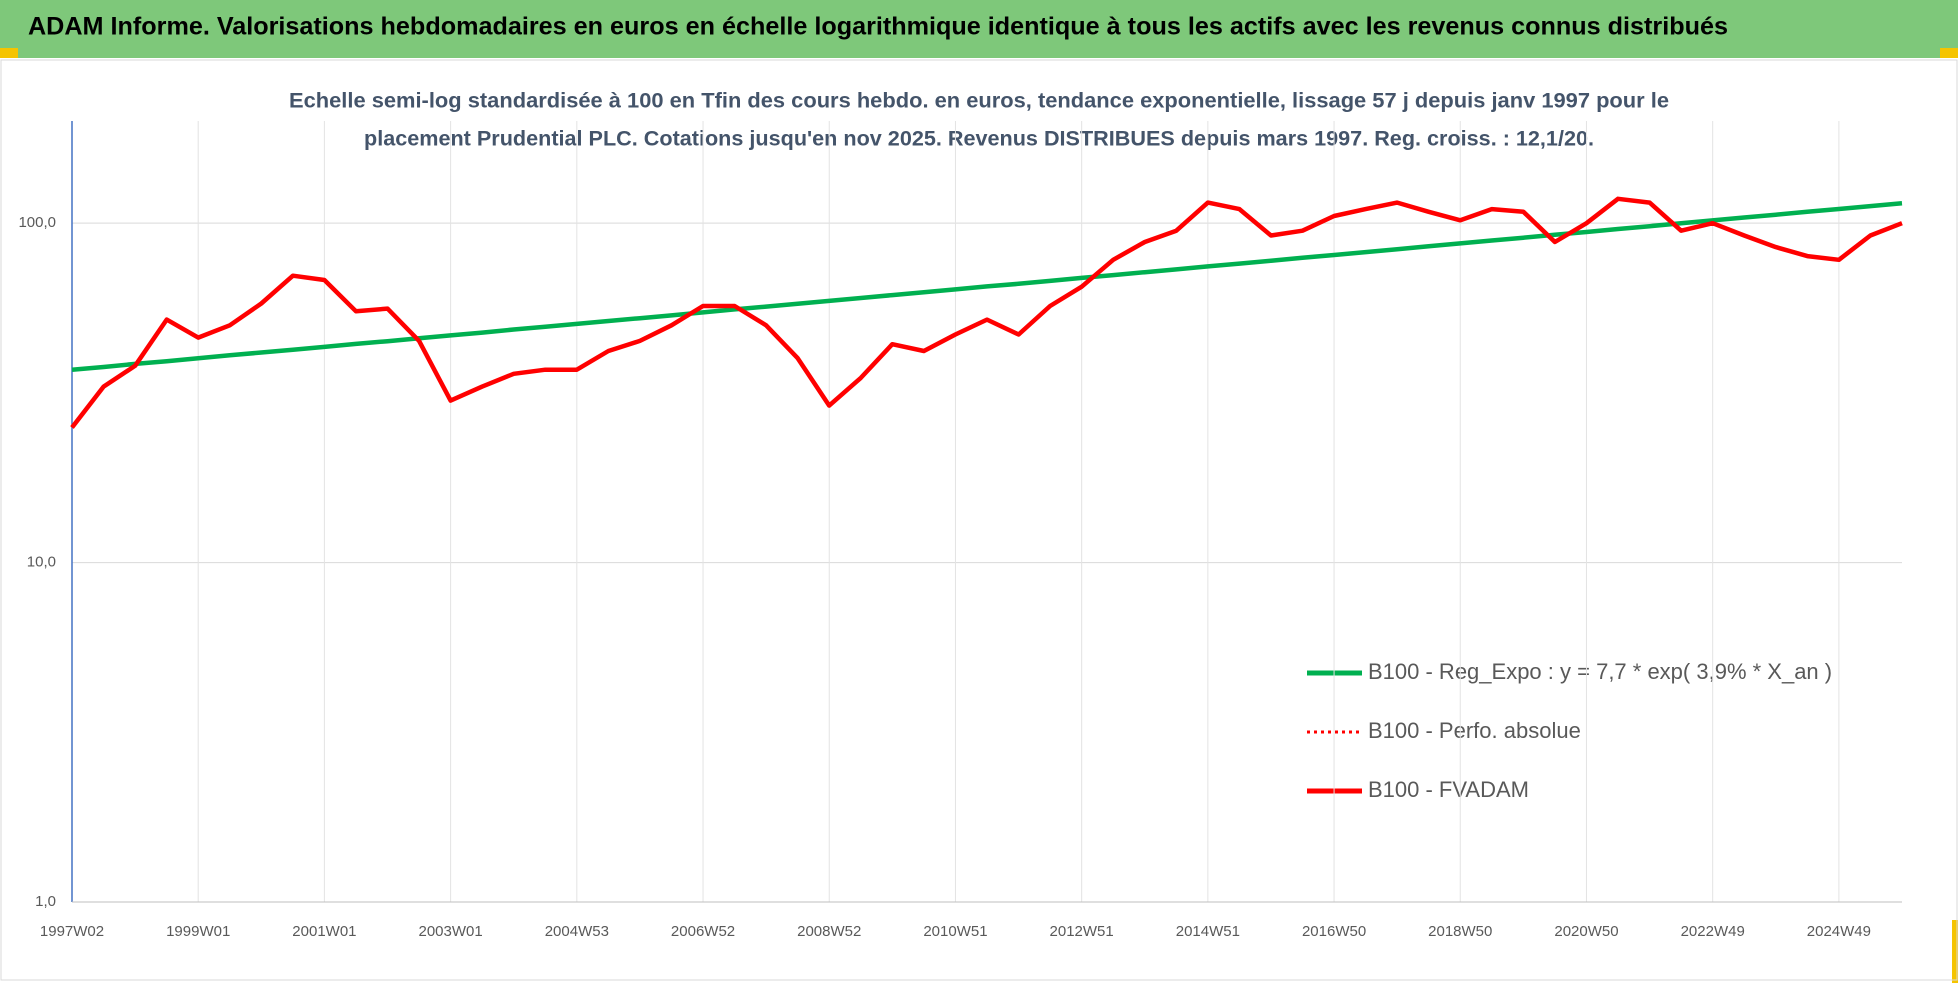 This screenshot has height=983, width=1958. I want to click on x-tick-label: 2003W01, so click(451, 931).